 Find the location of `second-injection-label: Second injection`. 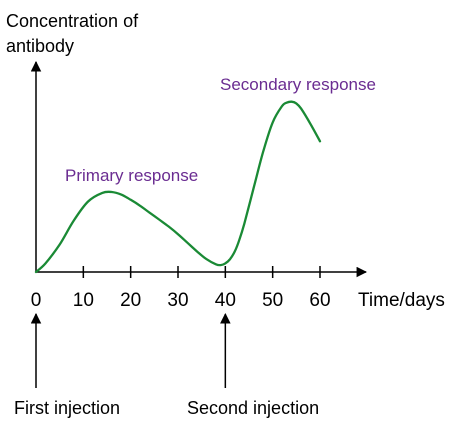

second-injection-label: Second injection is located at coordinates (253, 408).